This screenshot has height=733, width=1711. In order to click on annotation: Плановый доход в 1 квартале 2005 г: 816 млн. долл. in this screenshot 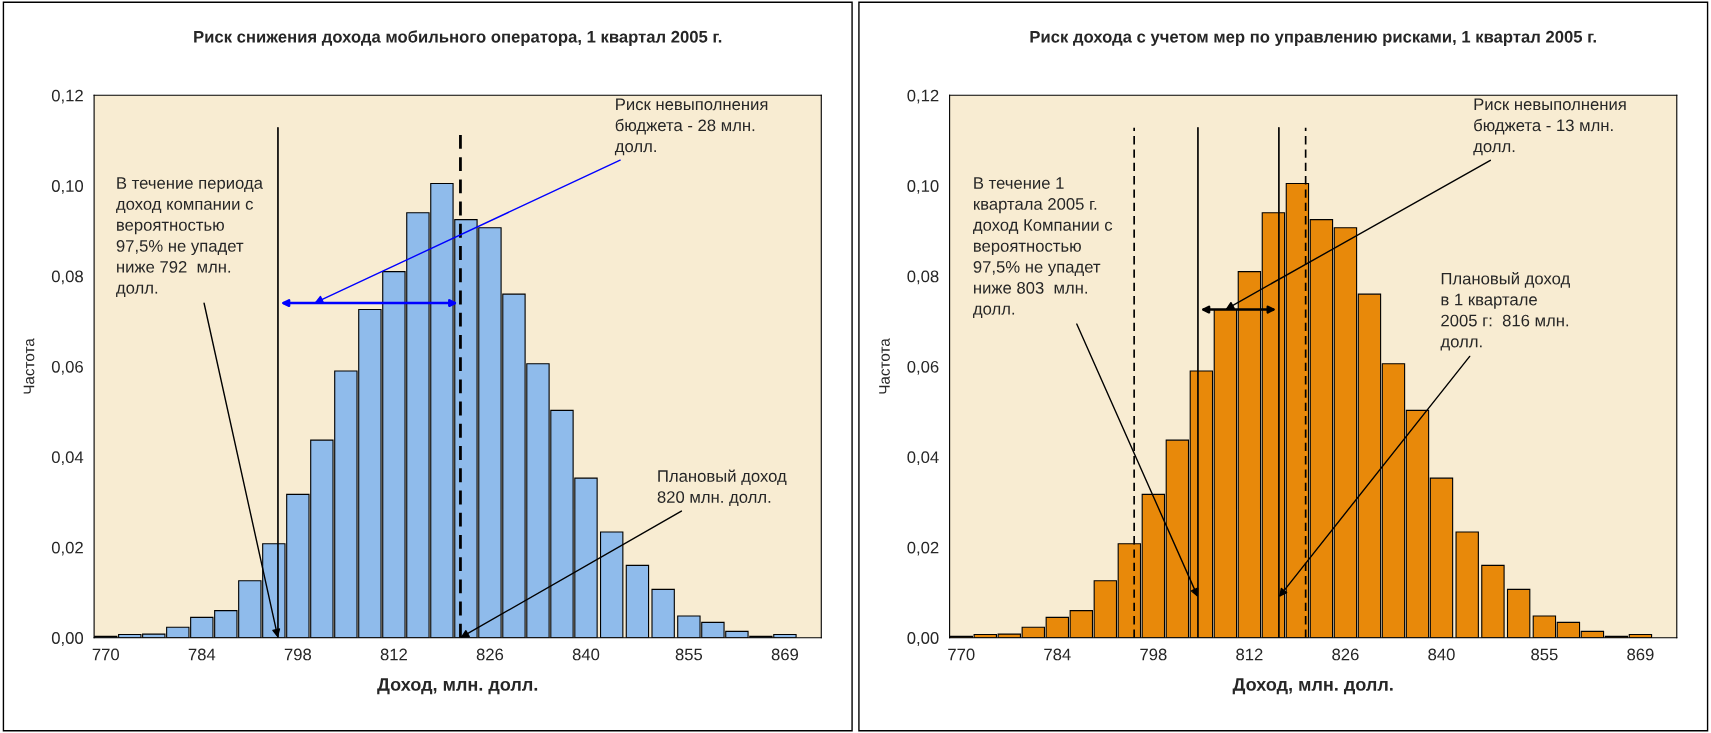, I will do `click(1505, 311)`.